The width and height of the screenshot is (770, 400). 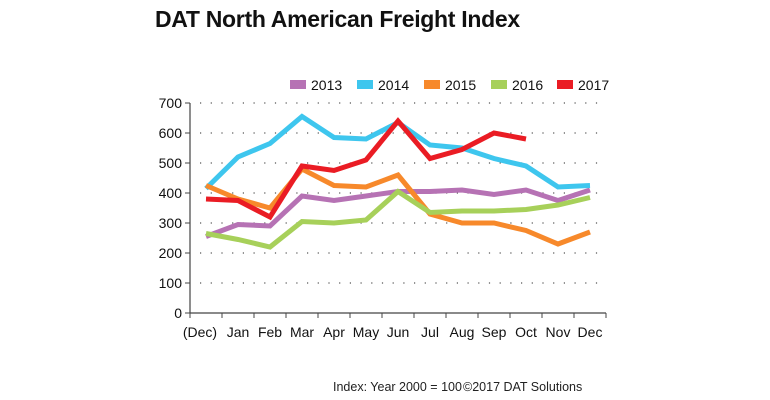 I want to click on legend-label-2013: 2013, so click(x=326, y=85).